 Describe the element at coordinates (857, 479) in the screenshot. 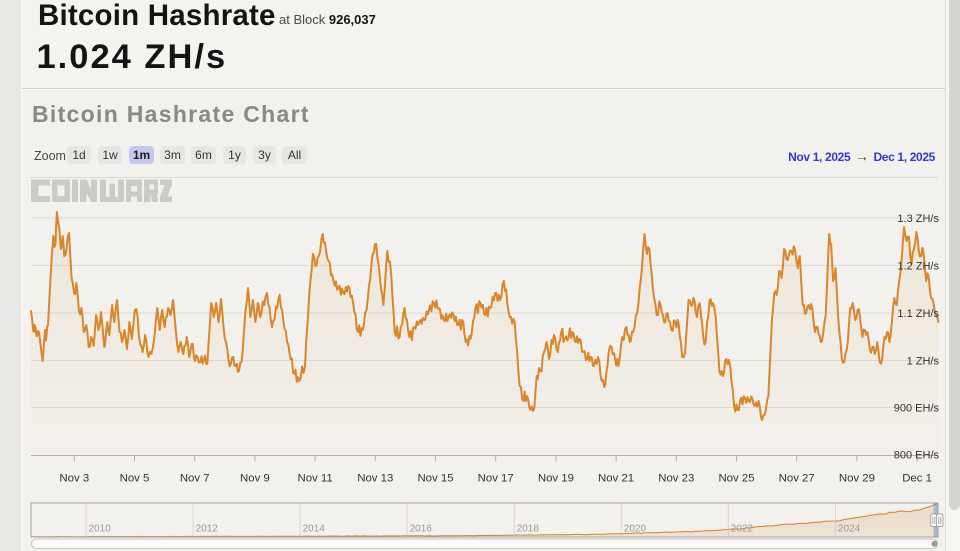

I see `svg-text: Nov 29` at that location.